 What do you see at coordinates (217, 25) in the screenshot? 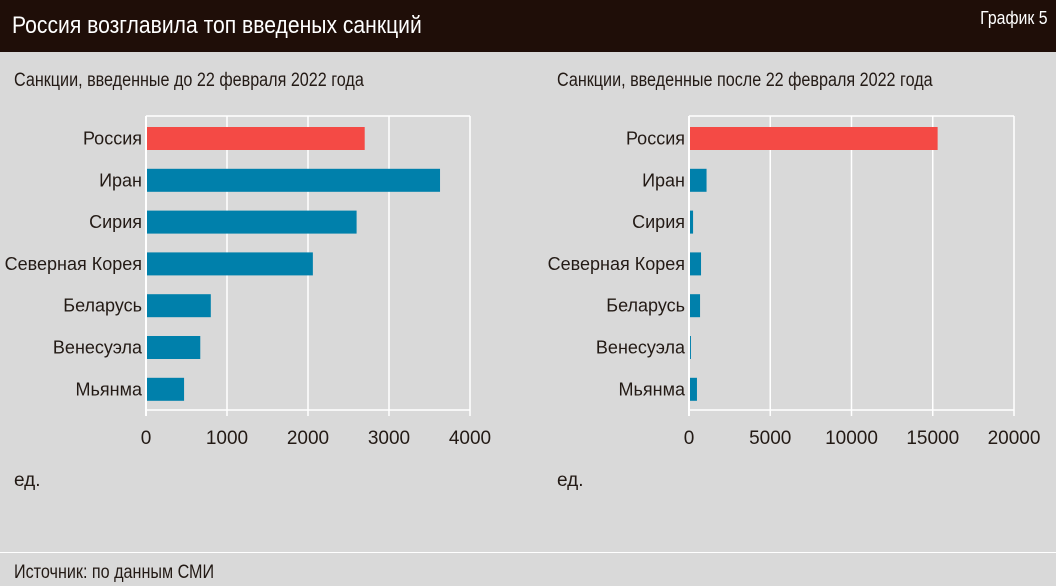
I see `page-title: Россия возглавила топ введеных санкций` at bounding box center [217, 25].